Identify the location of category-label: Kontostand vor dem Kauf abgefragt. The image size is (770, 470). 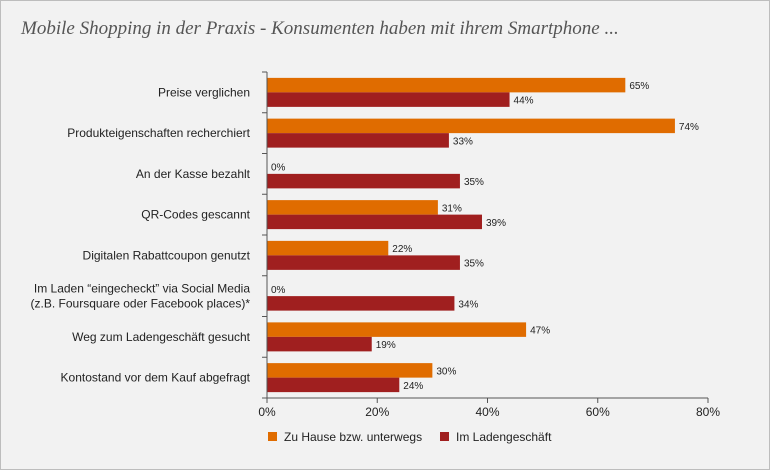
(156, 378).